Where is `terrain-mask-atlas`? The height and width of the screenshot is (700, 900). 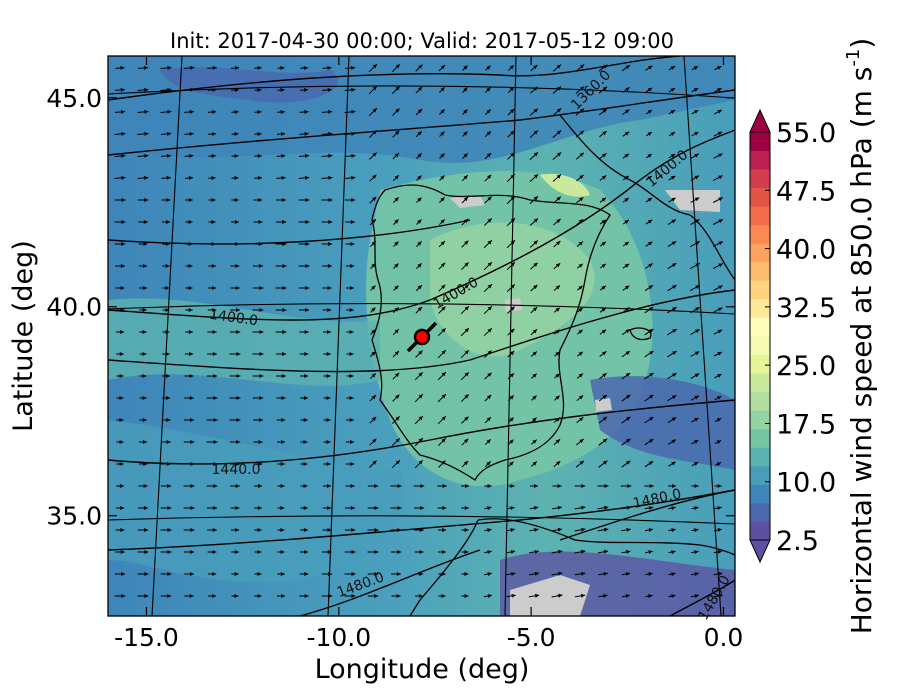 terrain-mask-atlas is located at coordinates (550, 595).